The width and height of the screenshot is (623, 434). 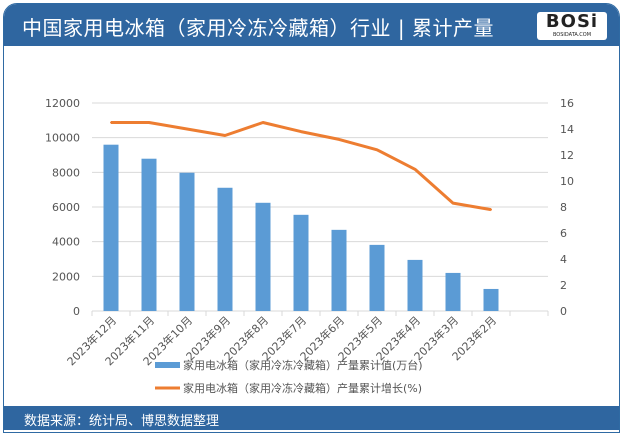 What do you see at coordinates (567, 181) in the screenshot?
I see `y-right-tick-label: 10` at bounding box center [567, 181].